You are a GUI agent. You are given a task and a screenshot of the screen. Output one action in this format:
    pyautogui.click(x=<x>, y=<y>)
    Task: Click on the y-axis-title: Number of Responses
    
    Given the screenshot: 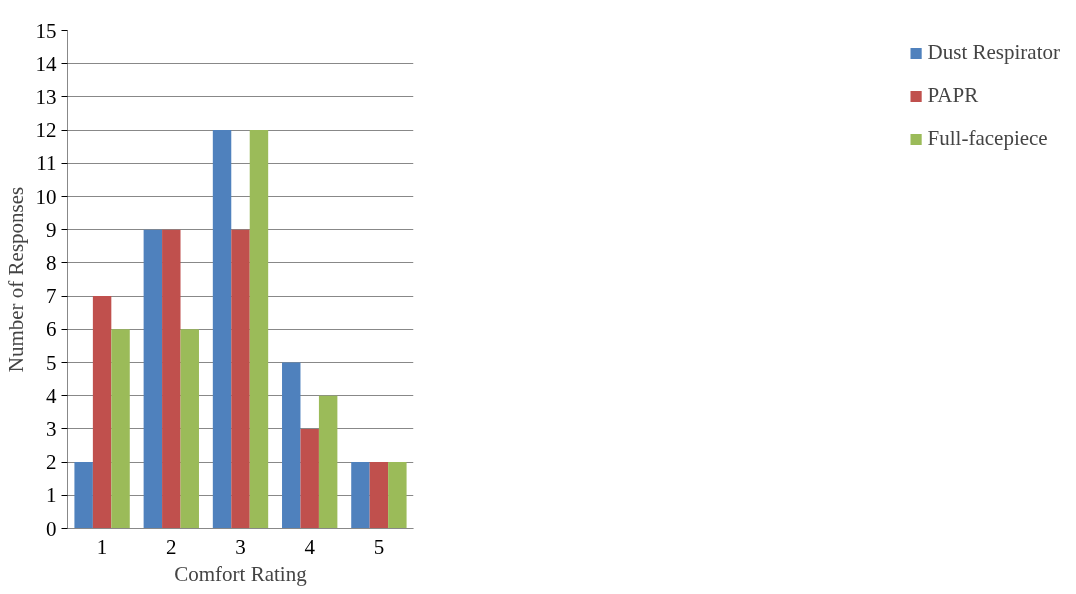 What is the action you would take?
    pyautogui.click(x=15, y=279)
    